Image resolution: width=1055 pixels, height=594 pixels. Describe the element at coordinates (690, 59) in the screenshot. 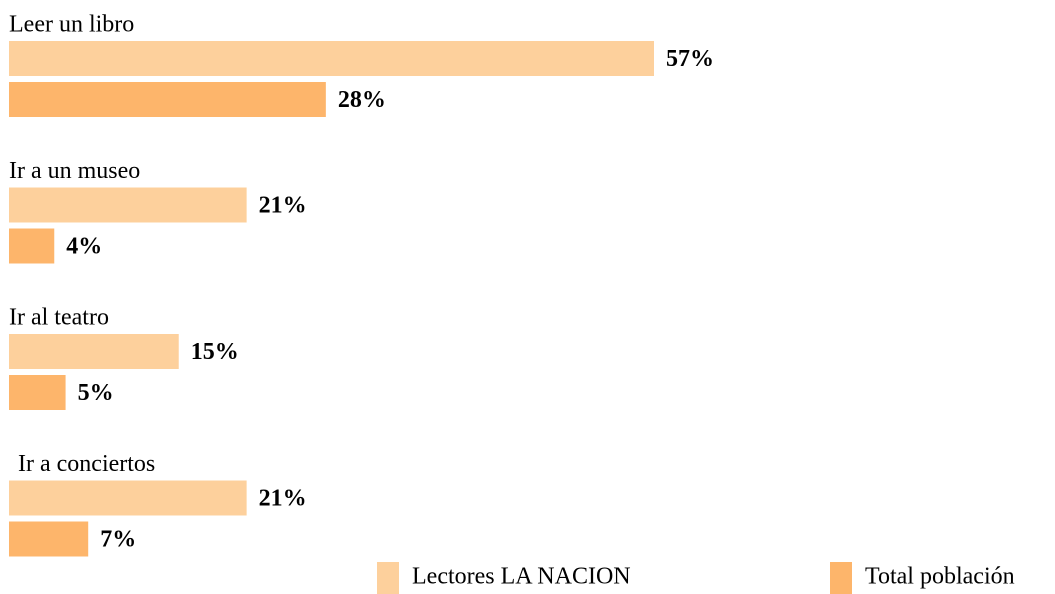

I see `value-label: 57%` at that location.